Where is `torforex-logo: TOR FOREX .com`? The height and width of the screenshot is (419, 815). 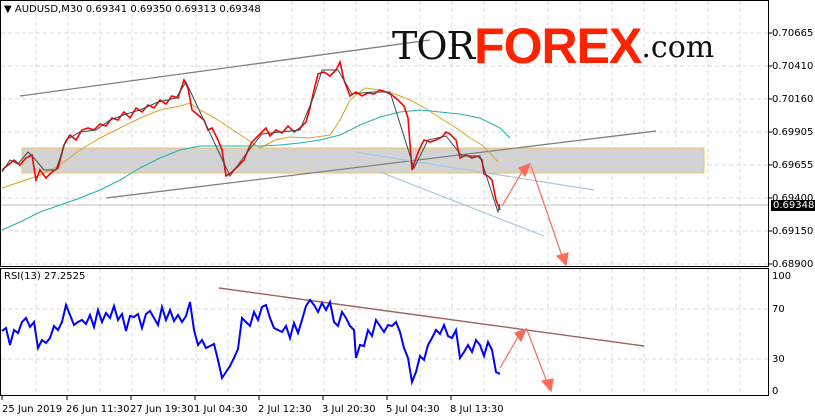
torforex-logo: TOR FOREX .com is located at coordinates (553, 46).